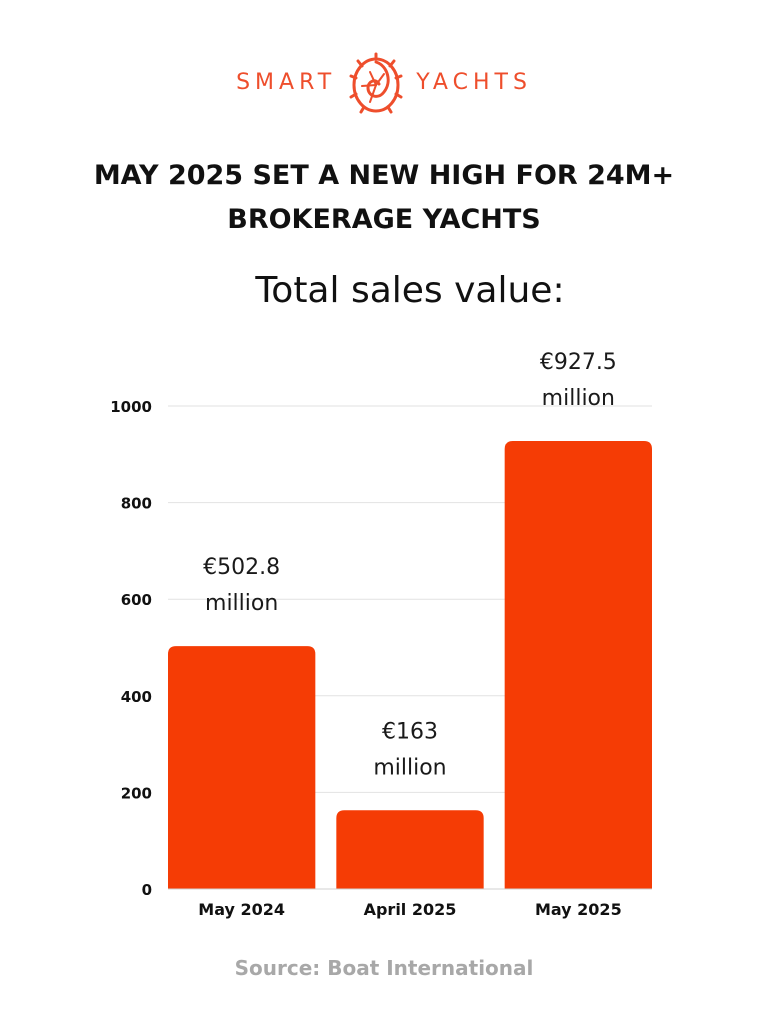  Describe the element at coordinates (136, 793) in the screenshot. I see `y-tick-label: 200` at that location.